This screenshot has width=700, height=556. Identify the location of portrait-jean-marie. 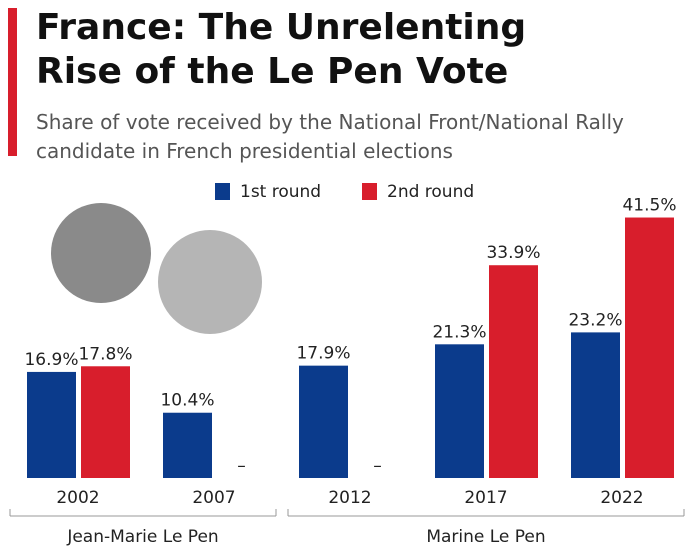
(101, 253).